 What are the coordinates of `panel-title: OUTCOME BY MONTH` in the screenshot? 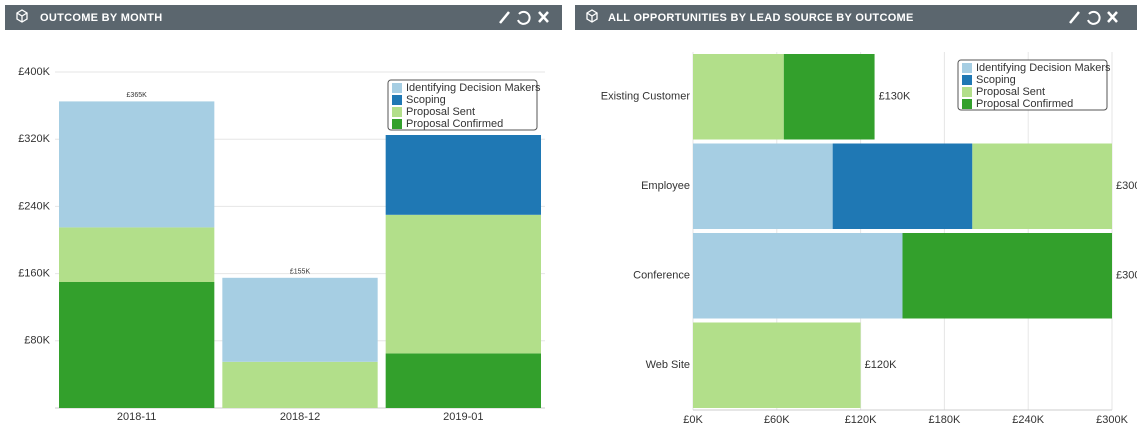 It's located at (101, 18).